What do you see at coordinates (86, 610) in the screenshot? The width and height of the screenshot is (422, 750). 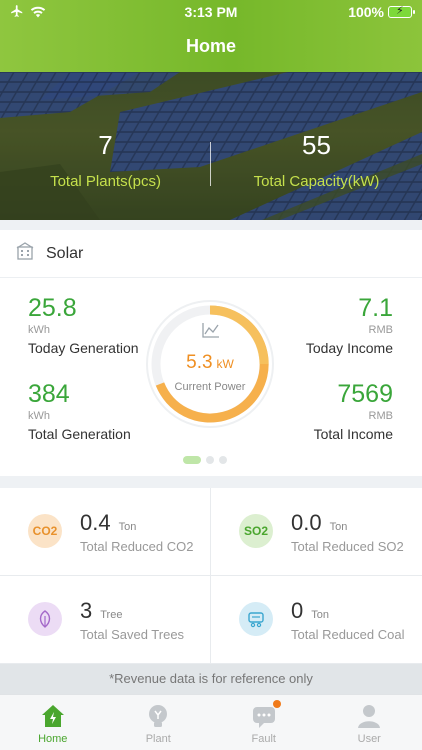 I see `trees-value: 3` at bounding box center [86, 610].